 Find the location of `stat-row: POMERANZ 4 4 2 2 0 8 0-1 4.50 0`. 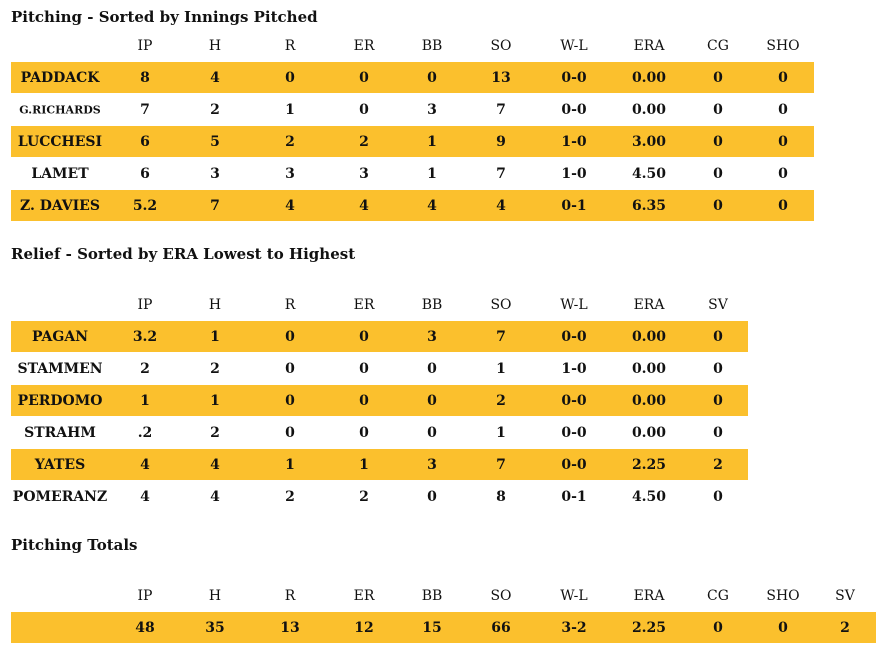

stat-row: POMERANZ 4 4 2 2 0 8 0-1 4.50 0 is located at coordinates (379, 496).